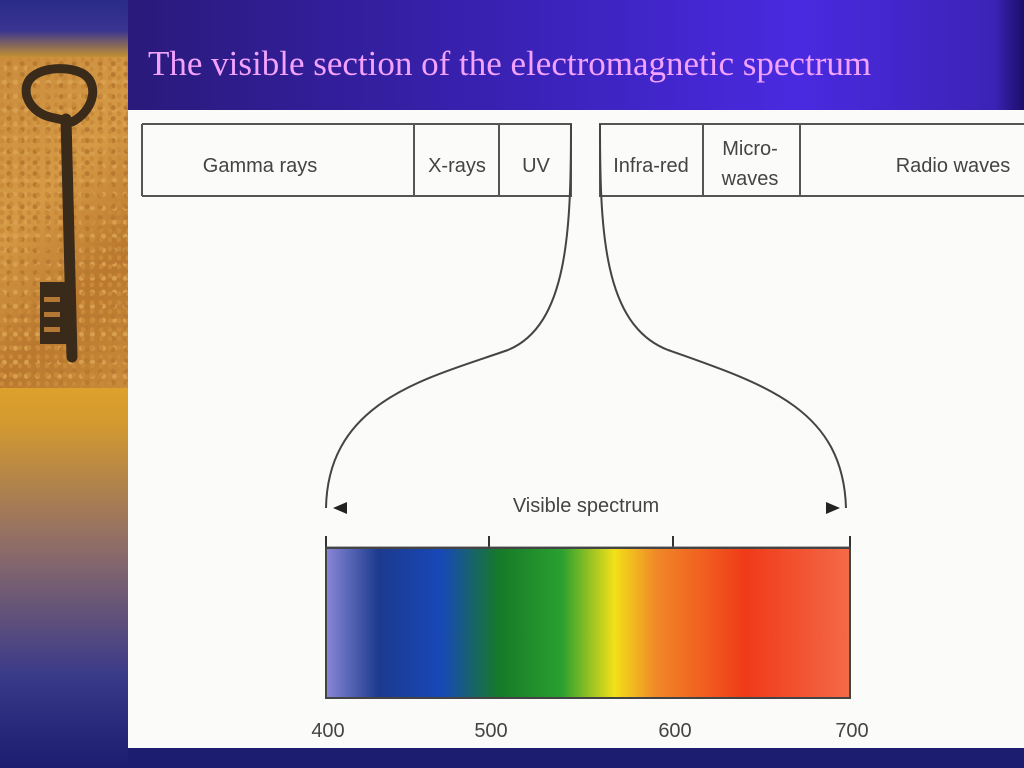 This screenshot has width=1024, height=768. I want to click on wavelength-label-700: 700, so click(851, 731).